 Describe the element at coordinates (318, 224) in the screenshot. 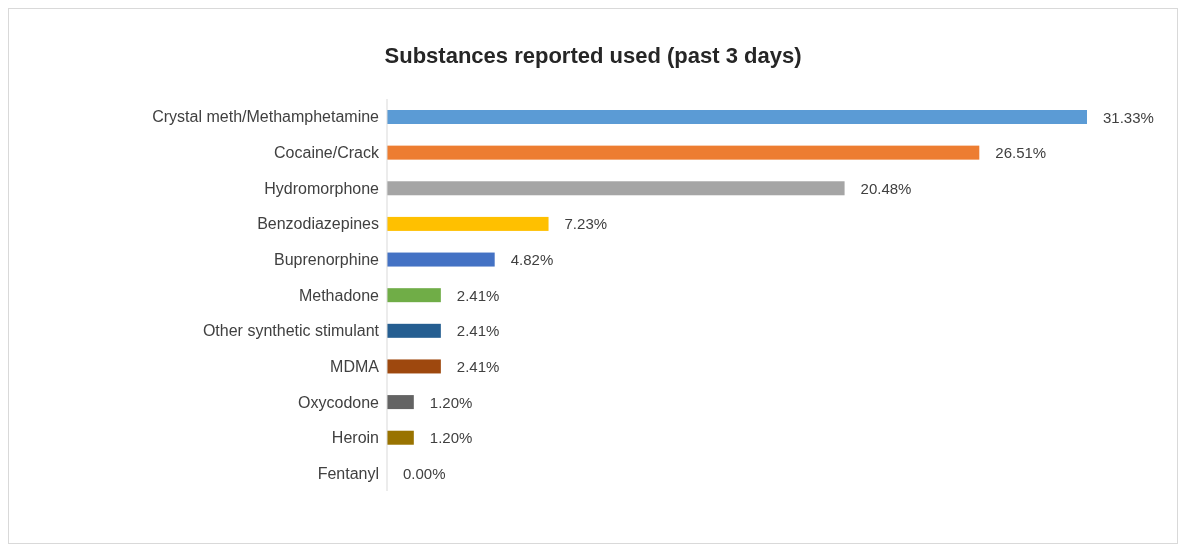

I see `y-tick-label: Benzodiazepines` at that location.